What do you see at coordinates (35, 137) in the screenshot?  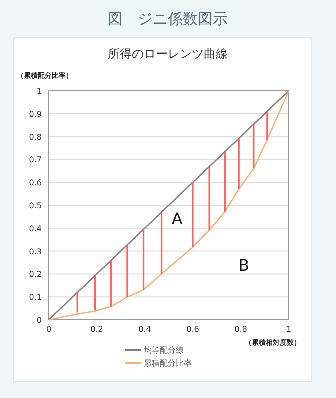 I see `y-tick-label: 0.8` at bounding box center [35, 137].